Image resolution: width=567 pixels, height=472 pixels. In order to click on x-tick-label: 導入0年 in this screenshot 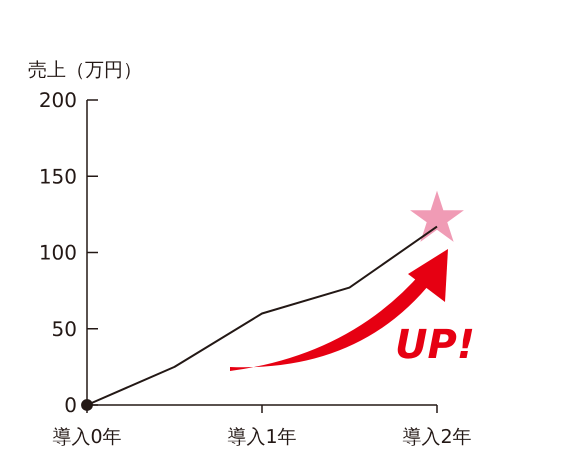, I will do `click(87, 437)`.